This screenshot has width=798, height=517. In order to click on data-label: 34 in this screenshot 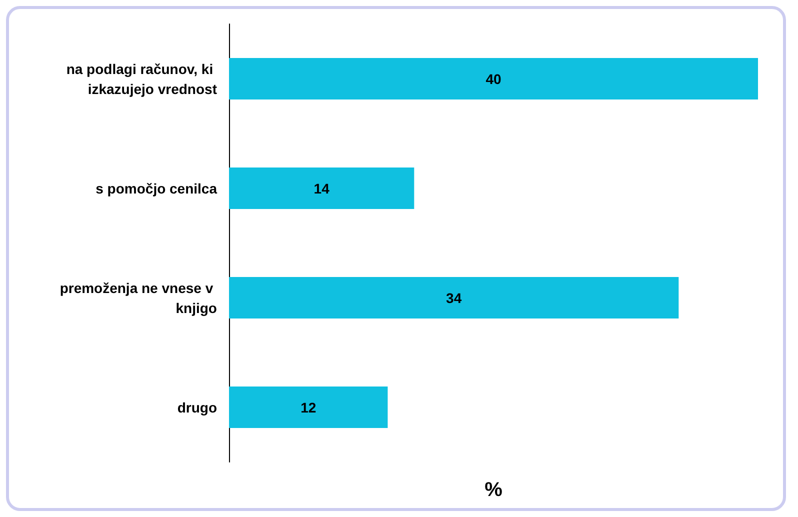, I will do `click(454, 298)`.